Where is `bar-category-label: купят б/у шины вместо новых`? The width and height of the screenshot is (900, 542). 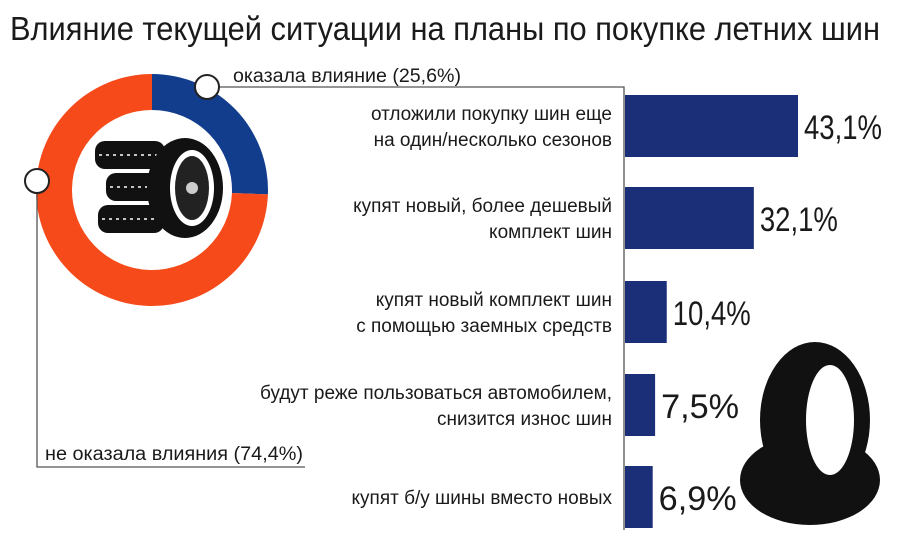 bar-category-label: купят б/у шины вместо новых is located at coordinates (482, 498).